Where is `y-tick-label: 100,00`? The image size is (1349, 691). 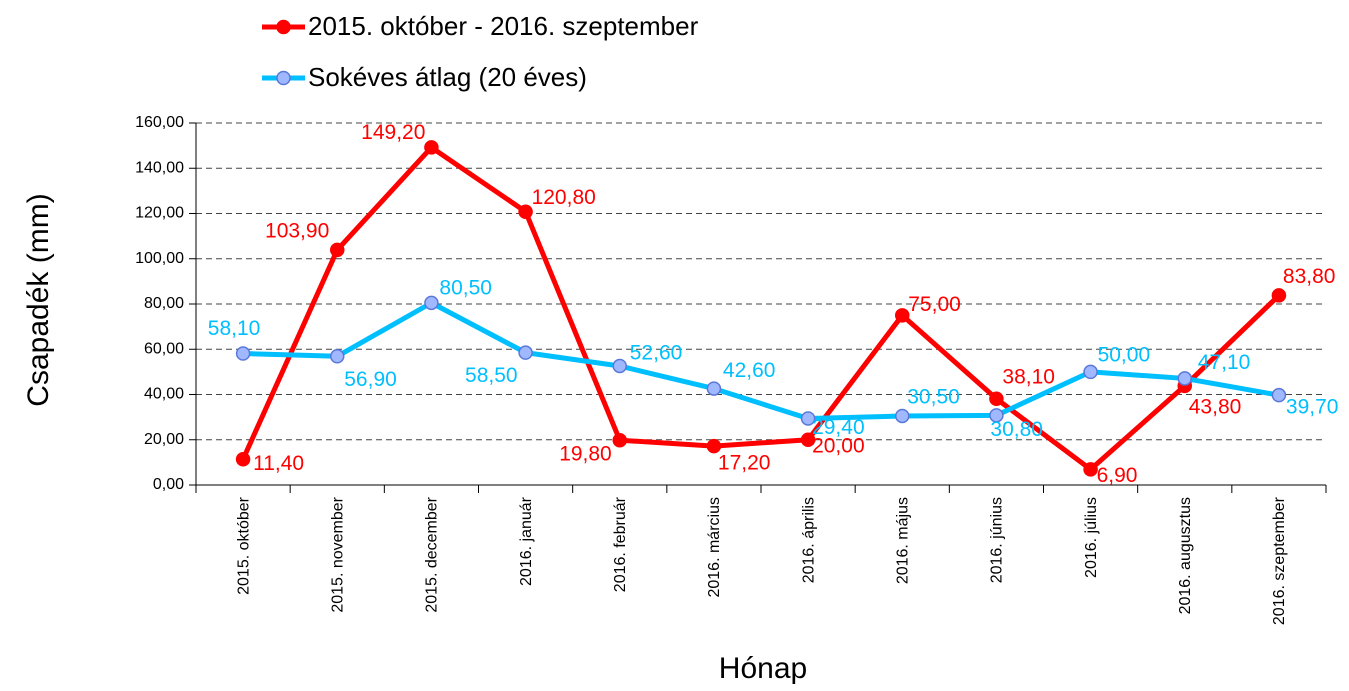
y-tick-label: 100,00 is located at coordinates (159, 258).